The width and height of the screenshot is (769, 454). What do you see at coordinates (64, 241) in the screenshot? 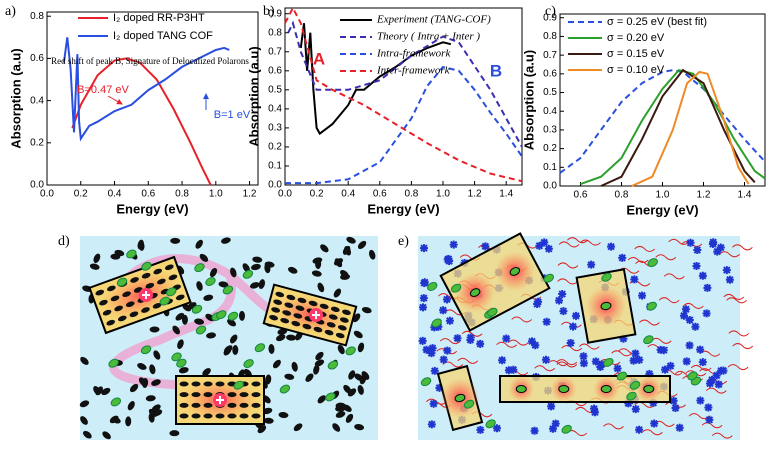
I see `panel-label: d)` at bounding box center [64, 241].